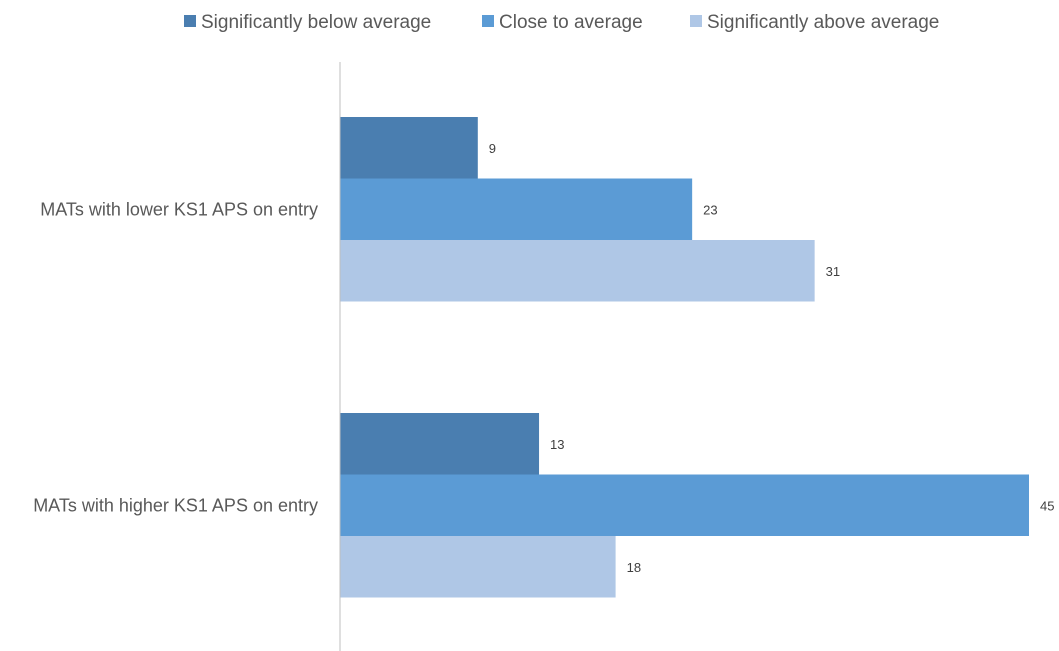  Describe the element at coordinates (179, 209) in the screenshot. I see `category-label: MATs with lower KS1 APS on entry` at that location.